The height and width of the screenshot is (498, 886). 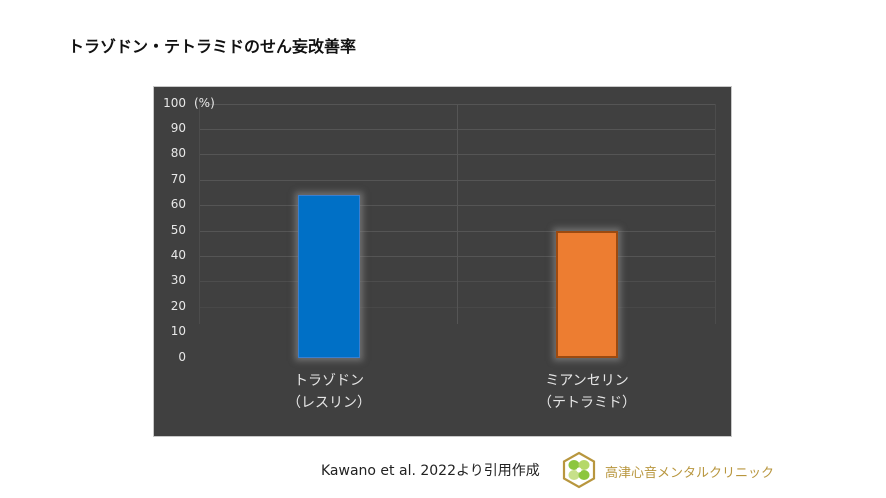 I want to click on y-tick-50: 50, so click(x=178, y=230).